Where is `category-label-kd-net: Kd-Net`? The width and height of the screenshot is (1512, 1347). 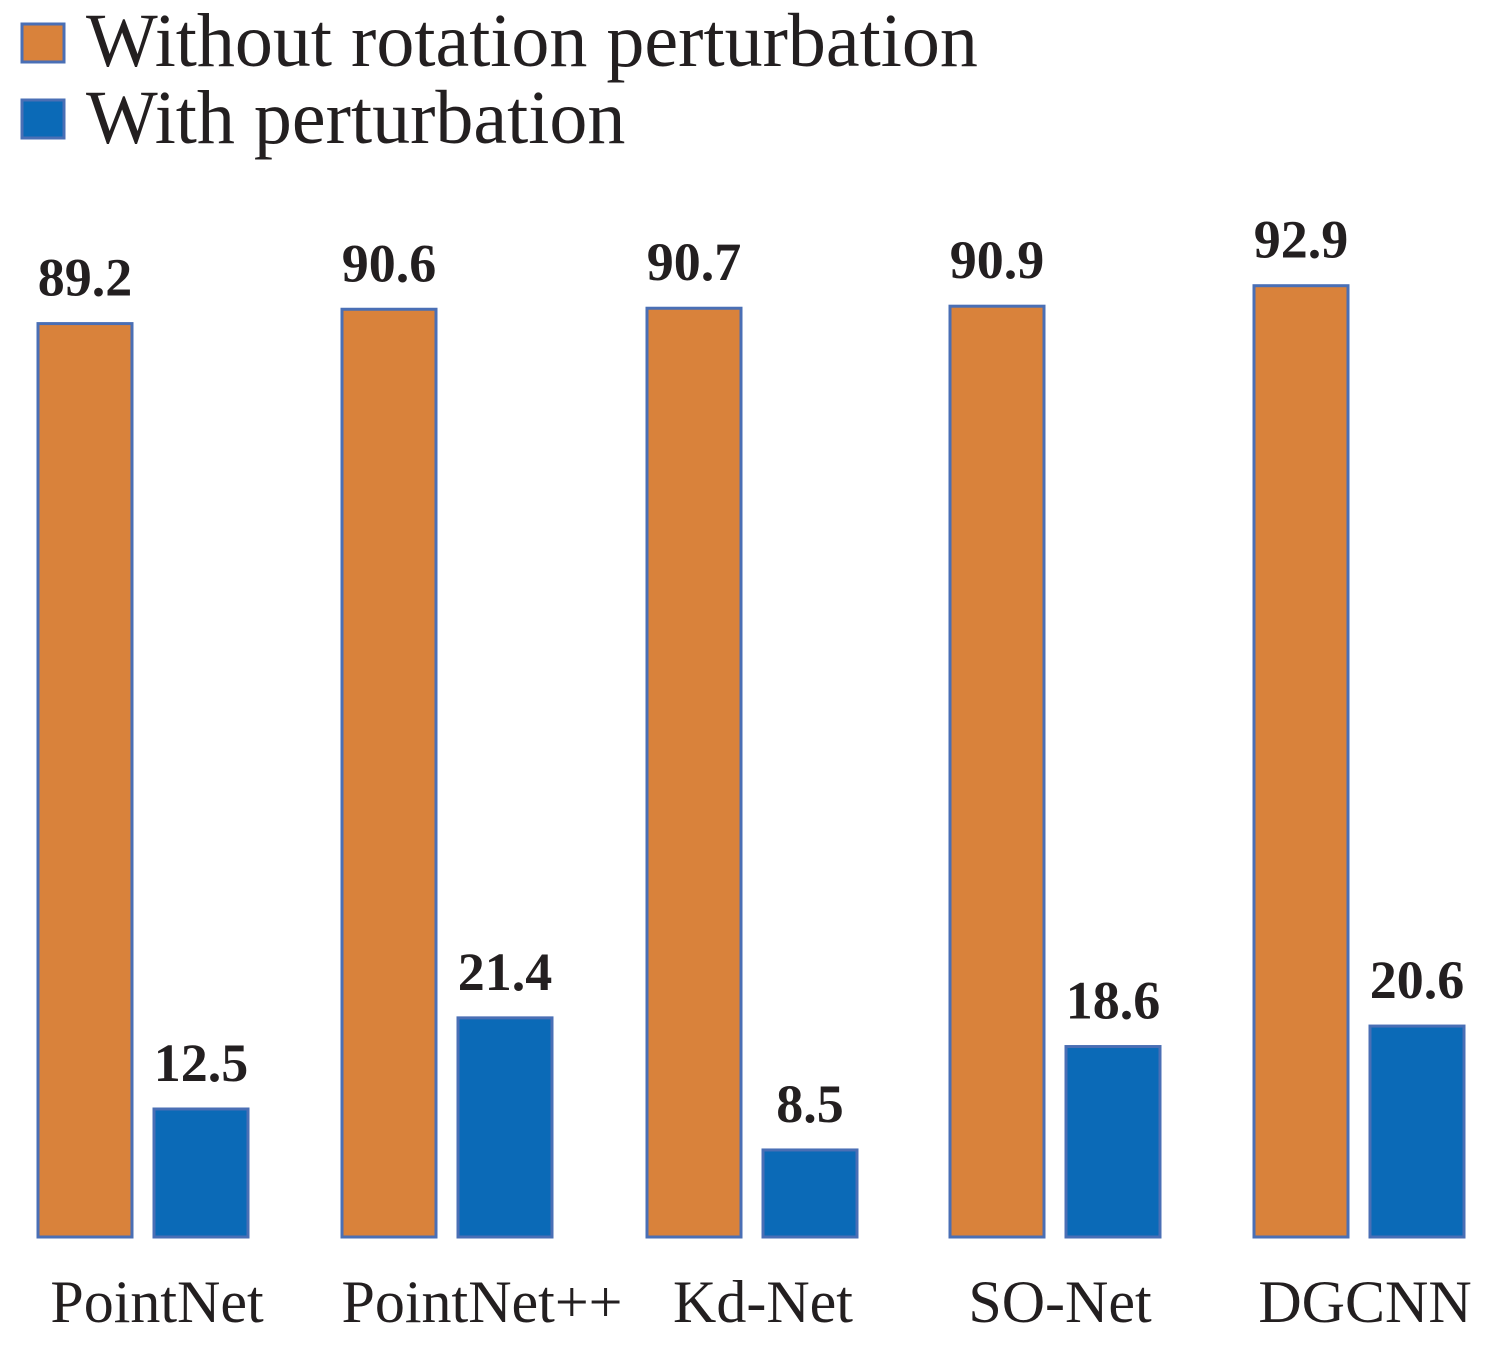 category-label-kd-net: Kd-Net is located at coordinates (763, 1302).